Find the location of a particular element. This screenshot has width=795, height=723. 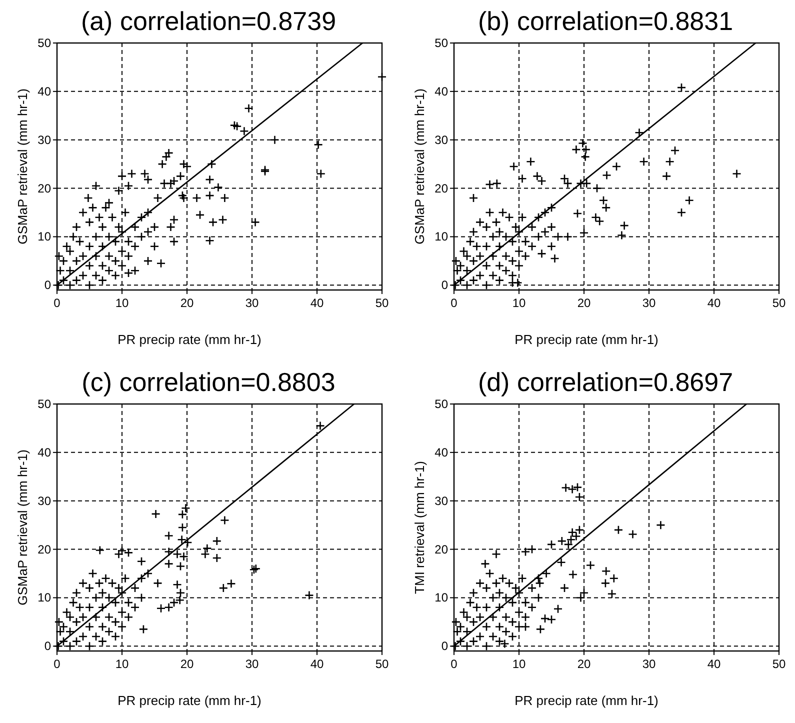

chart-title: (a) correlation=0.8739 is located at coordinates (208, 21).